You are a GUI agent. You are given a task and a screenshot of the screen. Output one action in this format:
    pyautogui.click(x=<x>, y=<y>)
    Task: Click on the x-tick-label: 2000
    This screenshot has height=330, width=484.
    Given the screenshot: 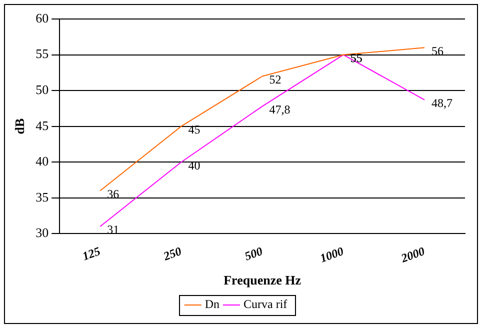 What is the action you would take?
    pyautogui.click(x=412, y=255)
    